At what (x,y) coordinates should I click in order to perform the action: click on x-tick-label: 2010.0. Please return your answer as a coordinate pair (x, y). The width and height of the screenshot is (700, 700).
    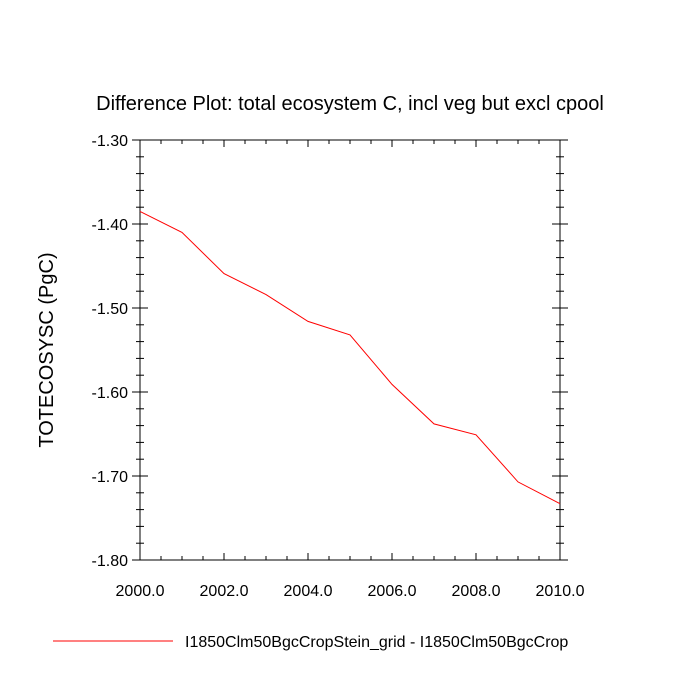
    Looking at the image, I should click on (560, 591).